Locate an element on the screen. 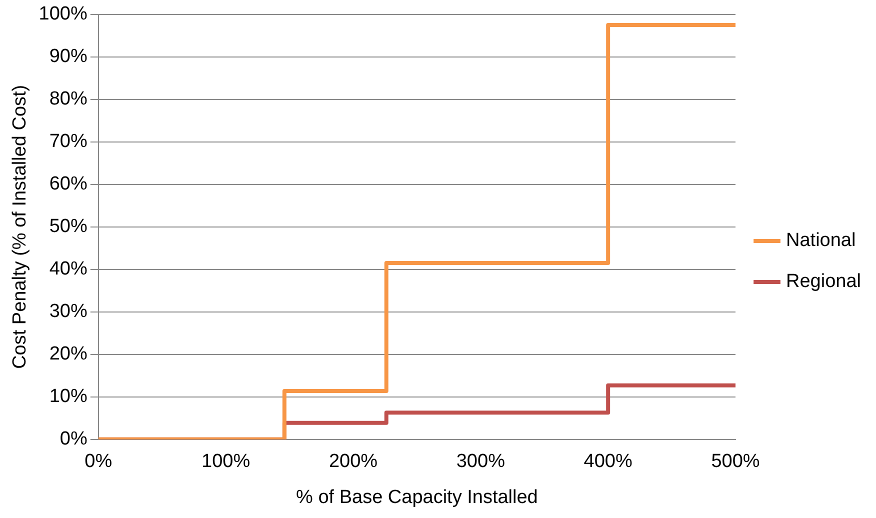  x-tick-label: 400% is located at coordinates (608, 461).